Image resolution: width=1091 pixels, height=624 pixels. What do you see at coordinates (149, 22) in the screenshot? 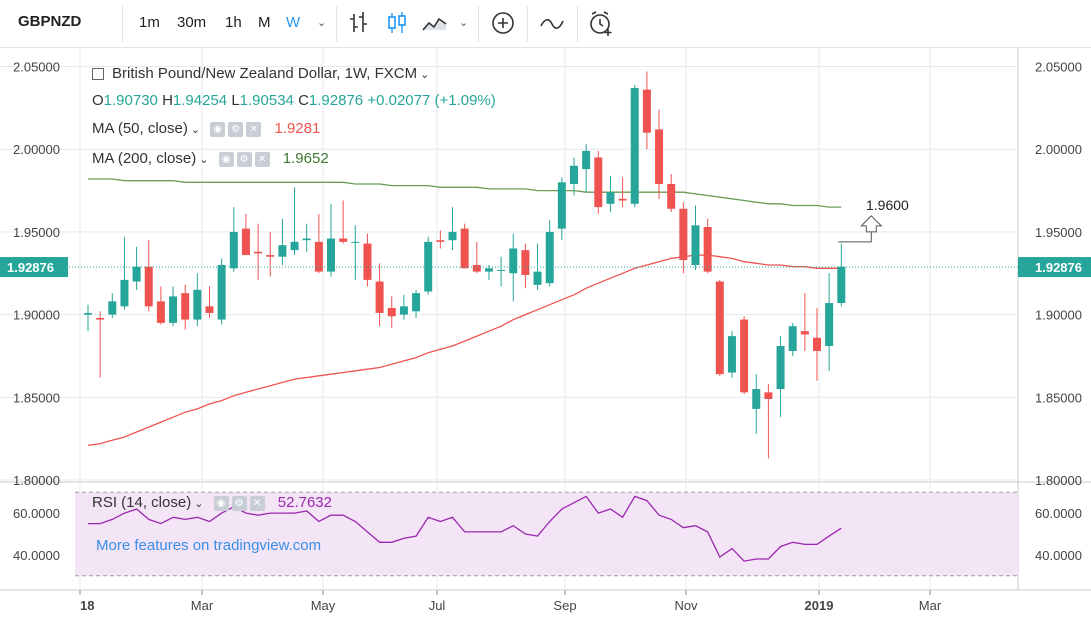
I see `interval-1m: 1m` at bounding box center [149, 22].